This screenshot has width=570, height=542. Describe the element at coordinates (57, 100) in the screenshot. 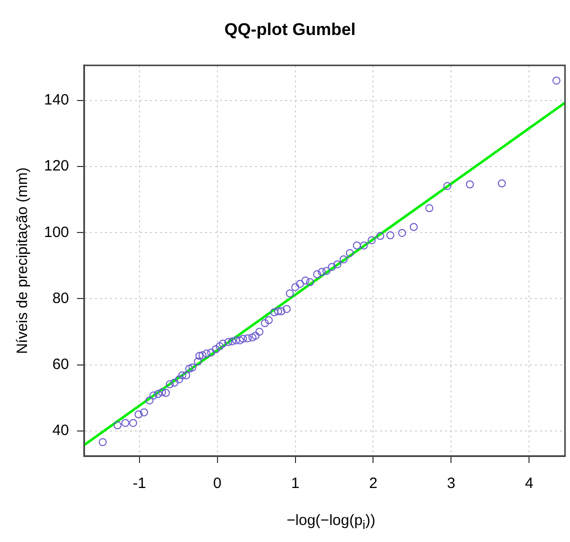

I see `y-tick-label: 140` at that location.